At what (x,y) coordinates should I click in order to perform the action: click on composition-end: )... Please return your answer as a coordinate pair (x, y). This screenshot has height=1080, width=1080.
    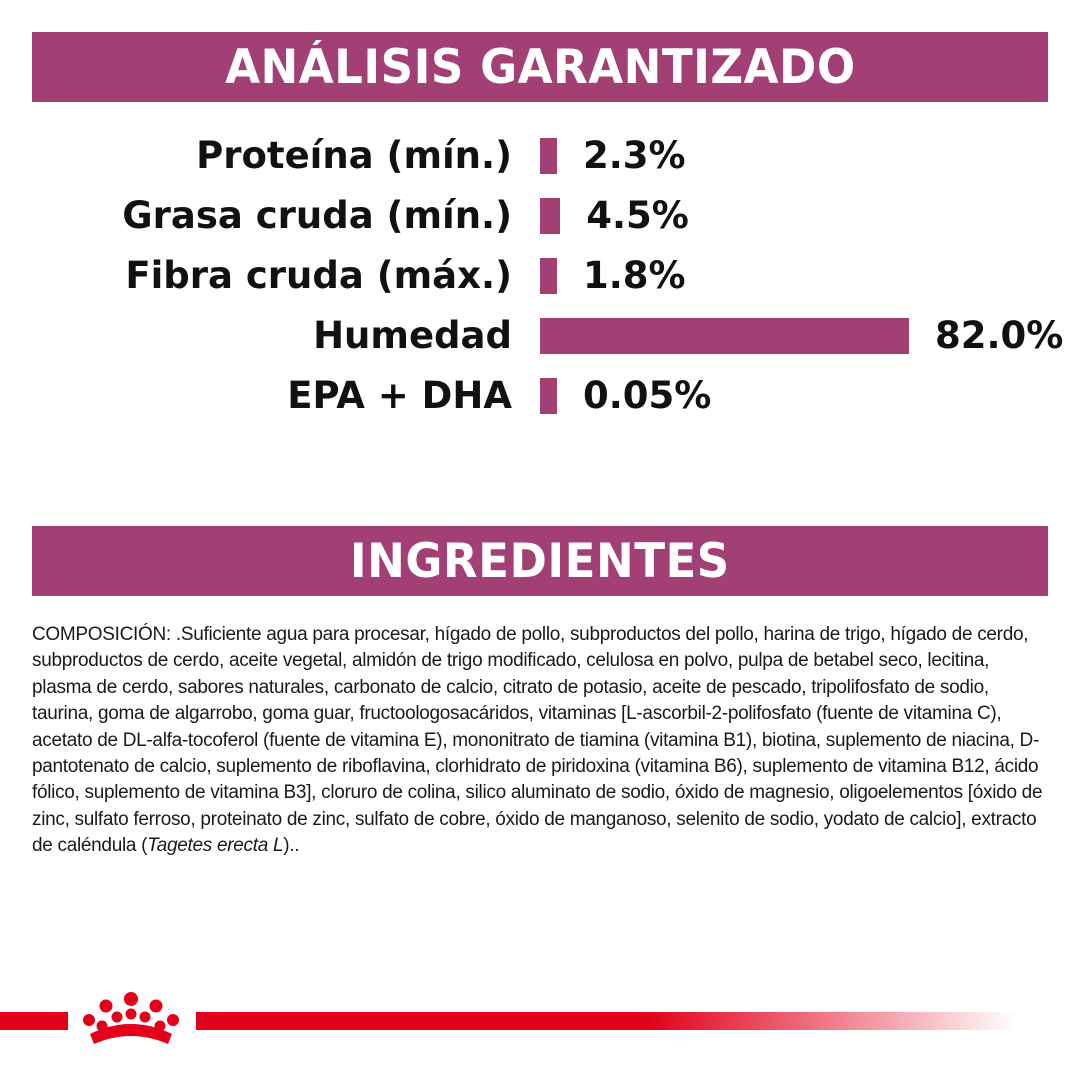
    Looking at the image, I should click on (291, 846).